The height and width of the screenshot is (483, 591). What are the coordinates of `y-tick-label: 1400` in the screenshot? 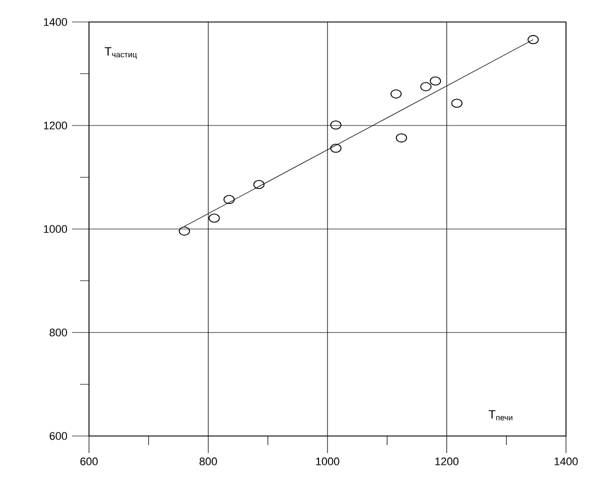 It's located at (56, 22).